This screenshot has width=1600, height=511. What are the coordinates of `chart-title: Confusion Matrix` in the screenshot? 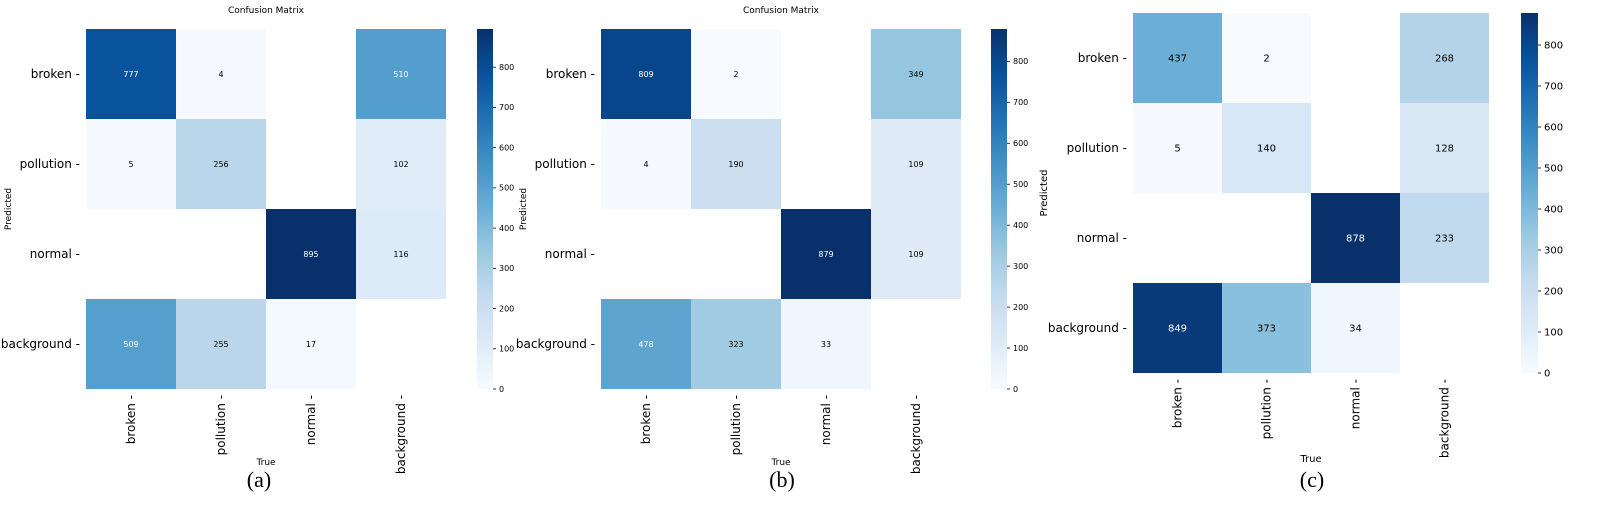 It's located at (266, 11).